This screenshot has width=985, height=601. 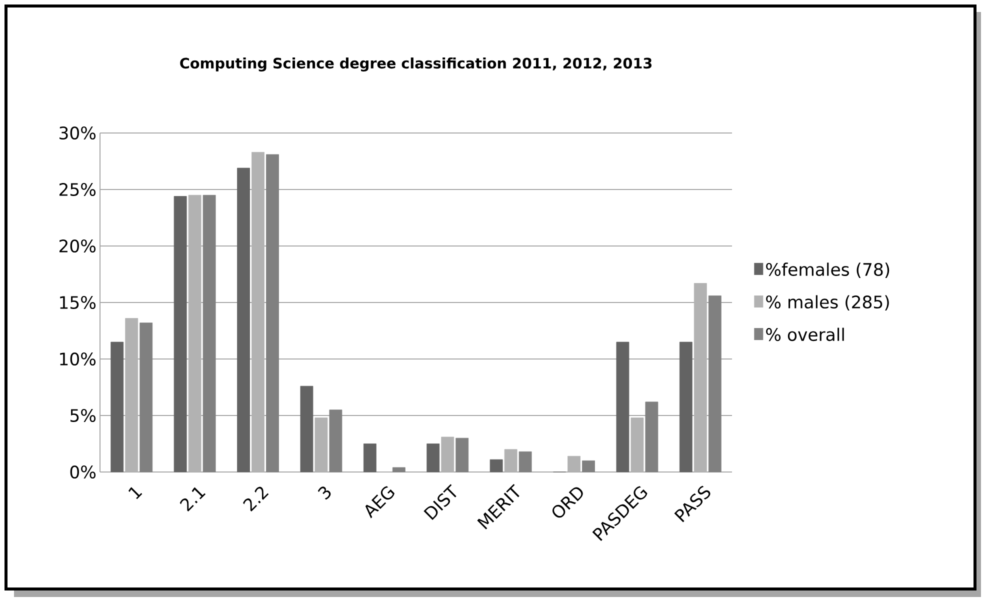 What do you see at coordinates (135, 493) in the screenshot?
I see `x-tick-label: 1` at bounding box center [135, 493].